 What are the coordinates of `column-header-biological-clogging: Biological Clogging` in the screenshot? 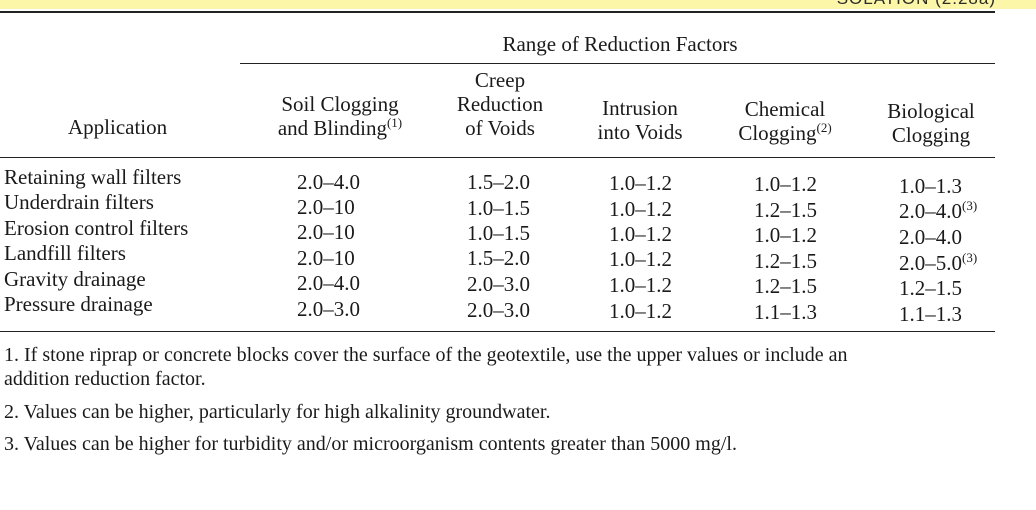 It's located at (931, 123).